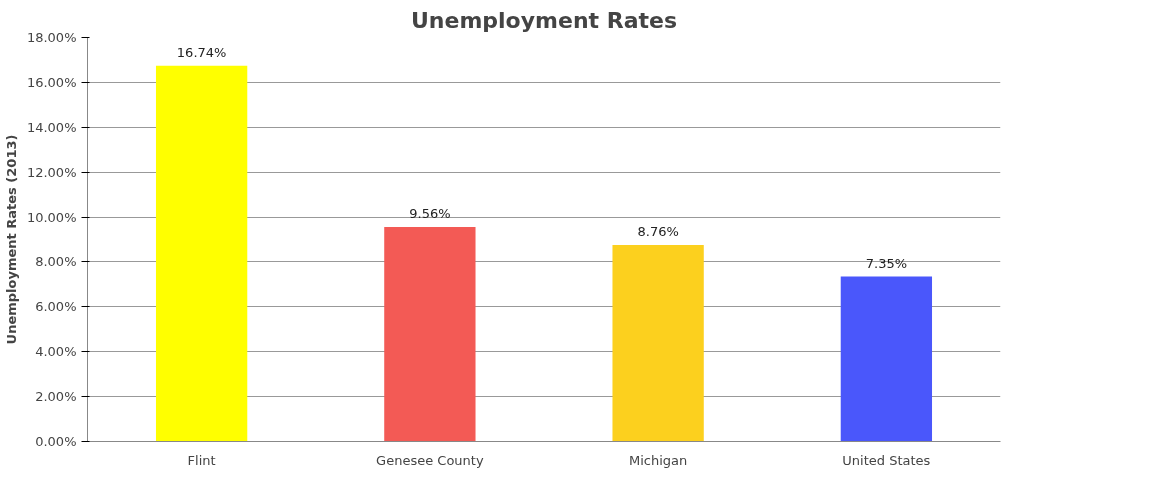 This screenshot has width=1166, height=485. I want to click on y-tick-label: 14.00%, so click(51, 127).